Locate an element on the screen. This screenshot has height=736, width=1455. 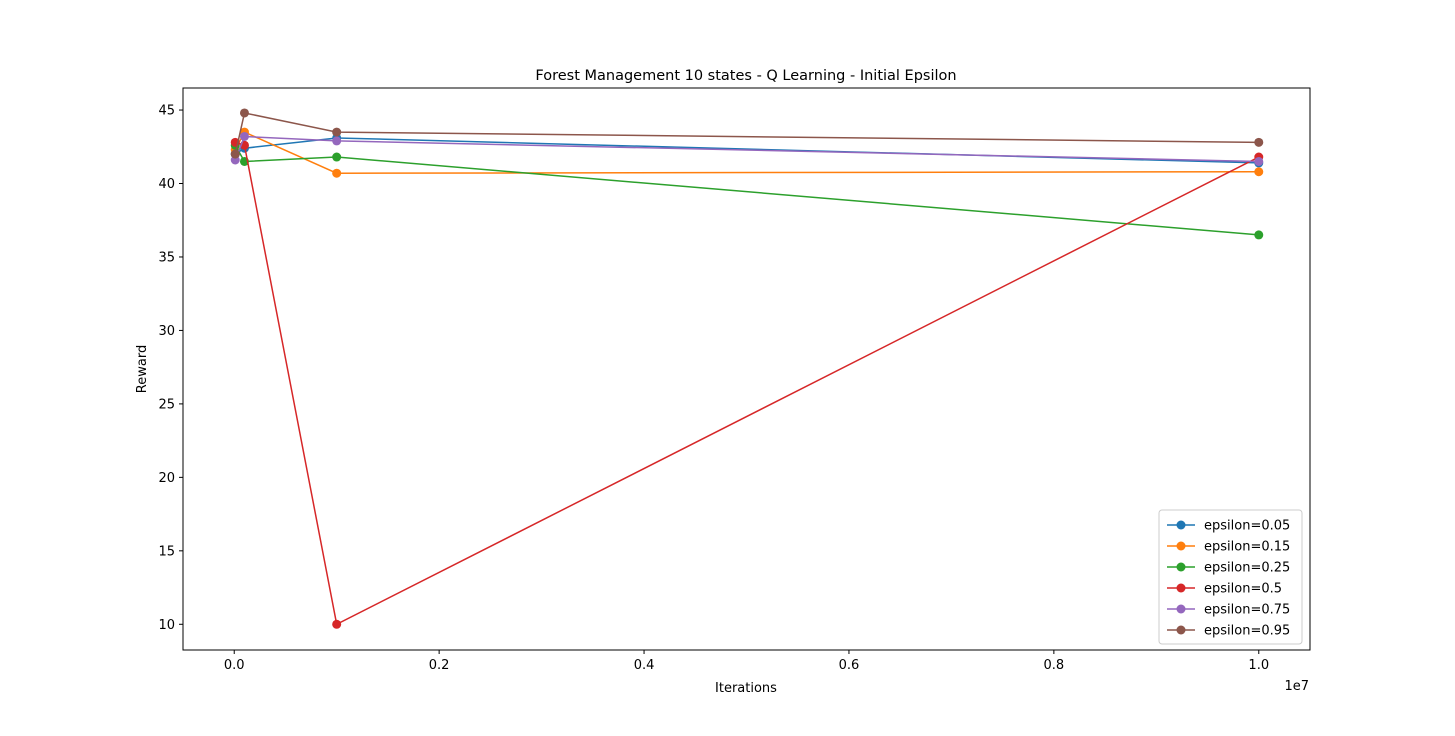
y-tick-label: 25 is located at coordinates (166, 404).